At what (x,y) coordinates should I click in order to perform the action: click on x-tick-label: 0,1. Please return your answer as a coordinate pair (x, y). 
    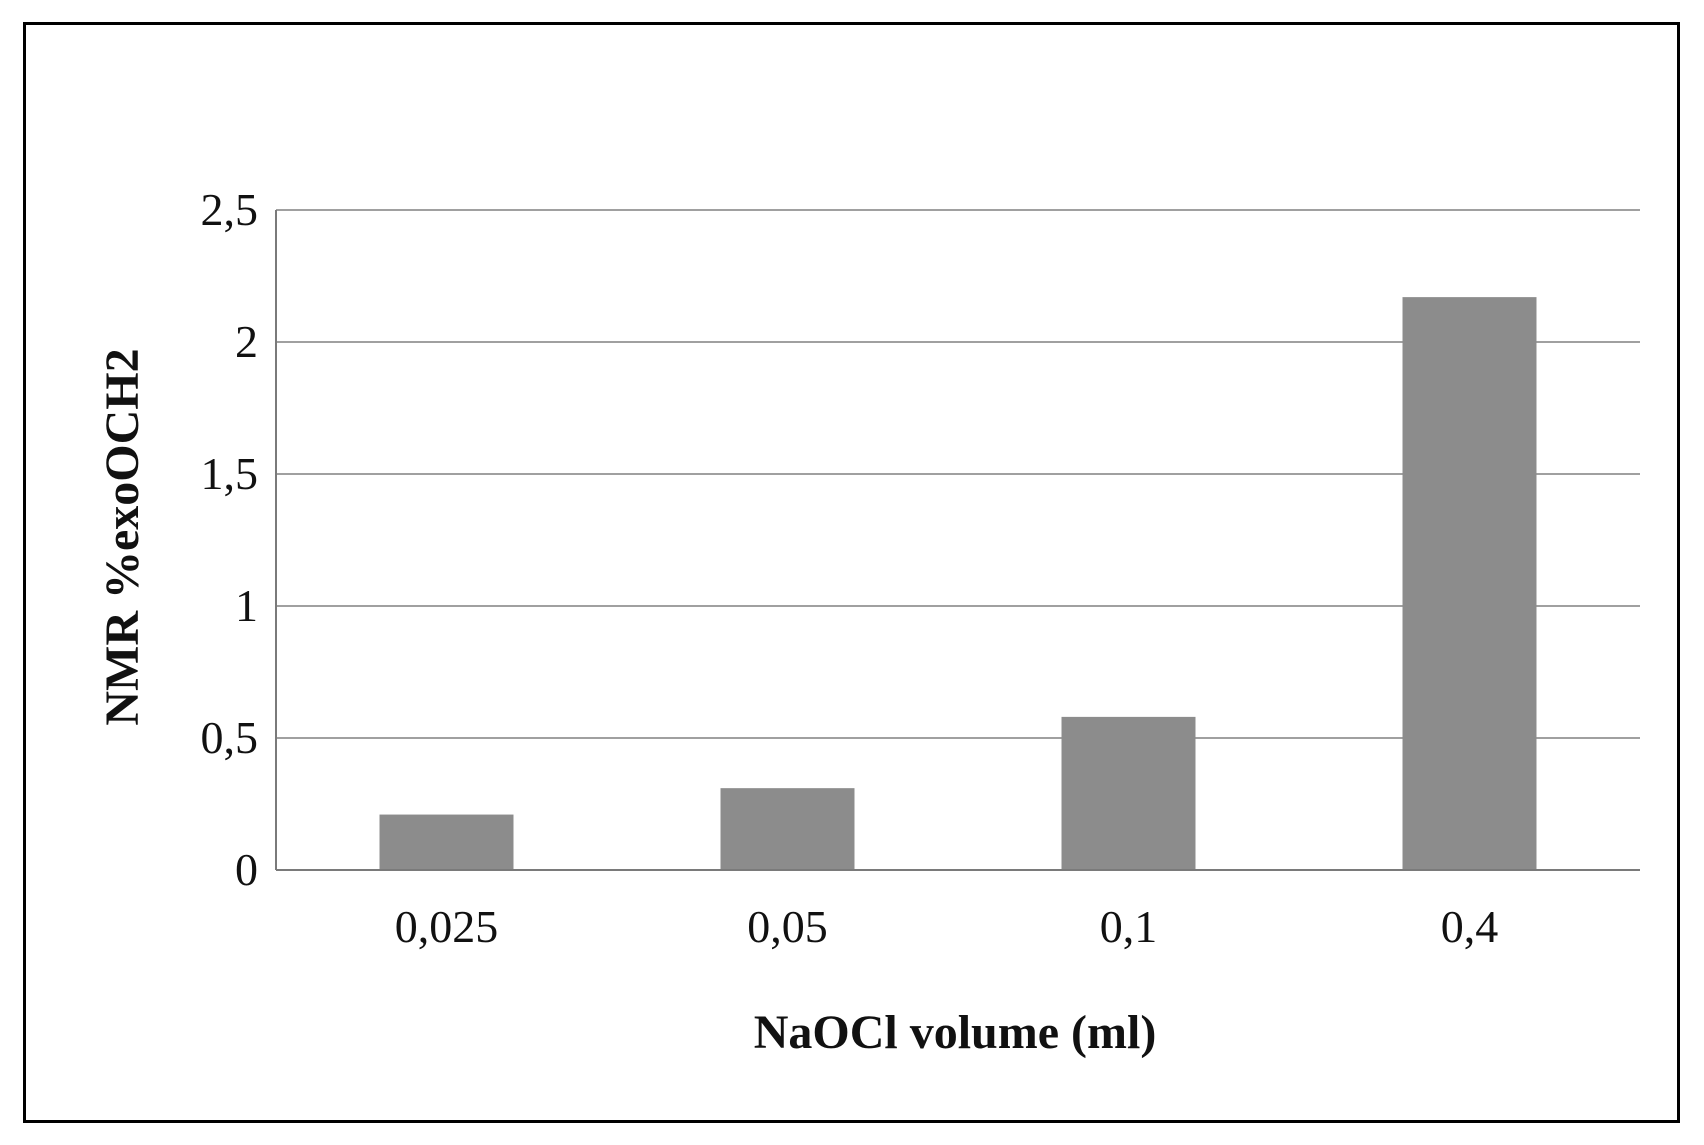
    Looking at the image, I should click on (1129, 926).